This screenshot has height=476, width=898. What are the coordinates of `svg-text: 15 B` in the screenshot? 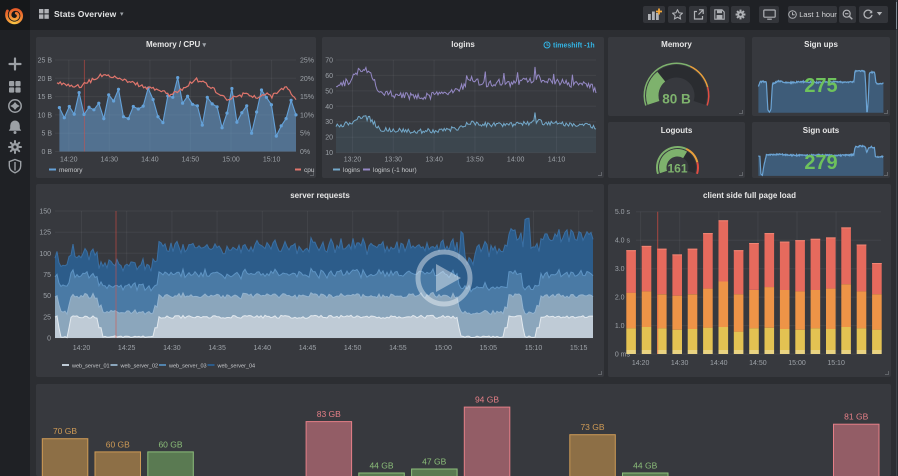 It's located at (45, 97).